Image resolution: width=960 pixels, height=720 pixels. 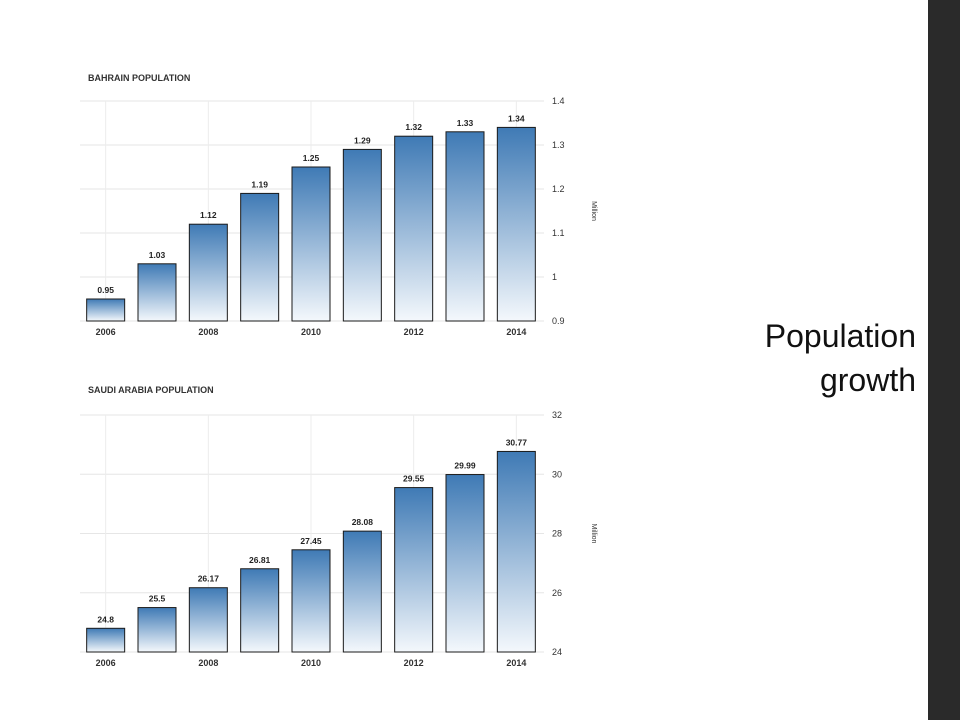 What do you see at coordinates (139, 78) in the screenshot?
I see `chart-title: BAHRAIN POPULATION` at bounding box center [139, 78].